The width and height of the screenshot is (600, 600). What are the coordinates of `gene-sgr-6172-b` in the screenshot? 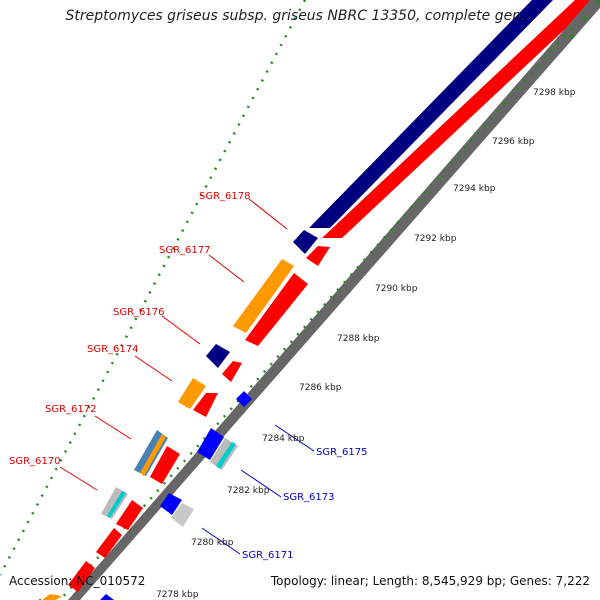 It's located at (153, 455).